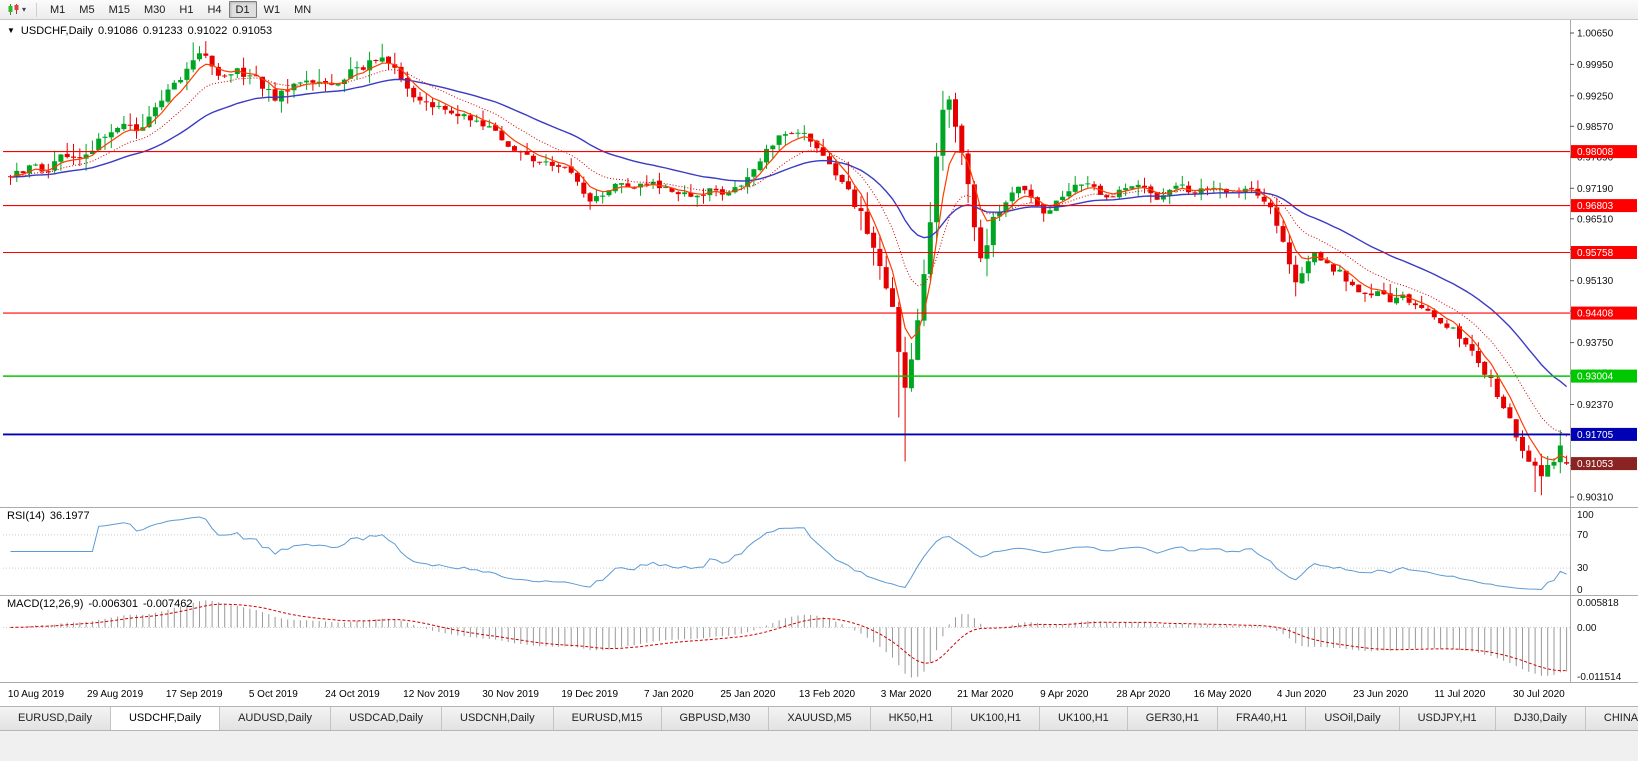 This screenshot has width=1638, height=761. Describe the element at coordinates (748, 694) in the screenshot. I see `date-tick: 25 Jan 2020` at that location.